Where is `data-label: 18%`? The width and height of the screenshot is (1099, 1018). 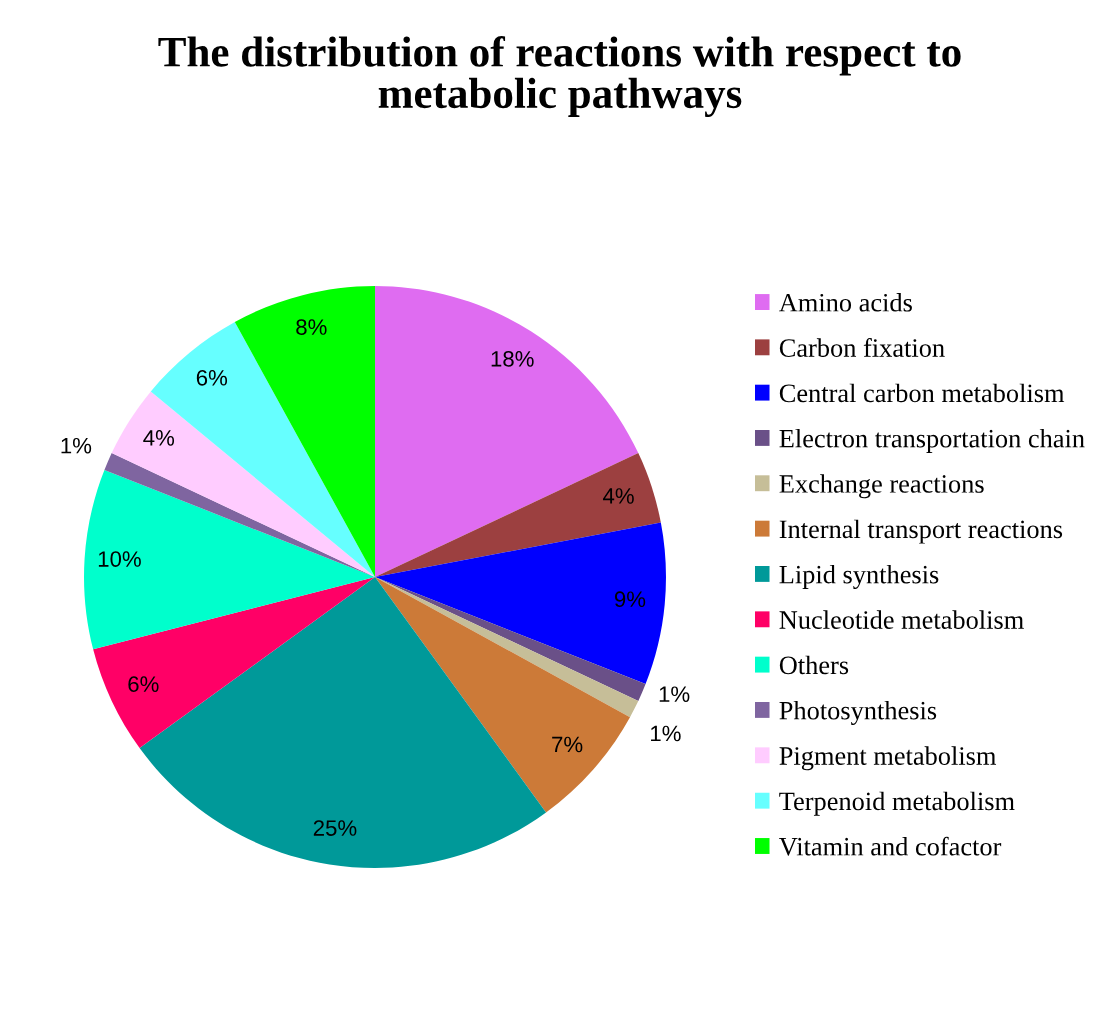 data-label: 18% is located at coordinates (512, 359).